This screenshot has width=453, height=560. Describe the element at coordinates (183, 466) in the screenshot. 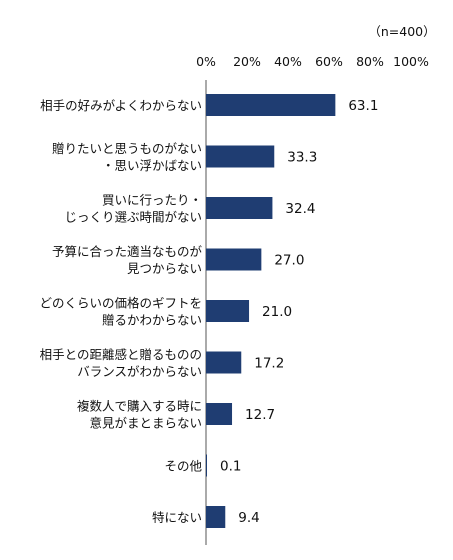

I see `category-label: その他` at that location.